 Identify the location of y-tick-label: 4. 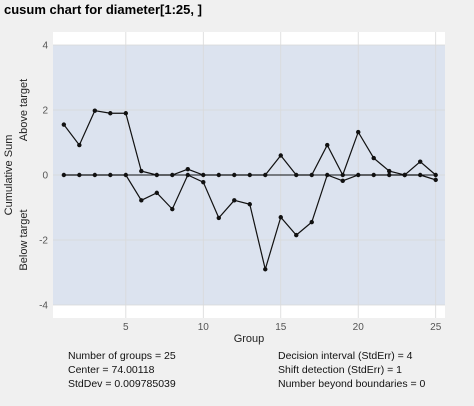
(45, 46).